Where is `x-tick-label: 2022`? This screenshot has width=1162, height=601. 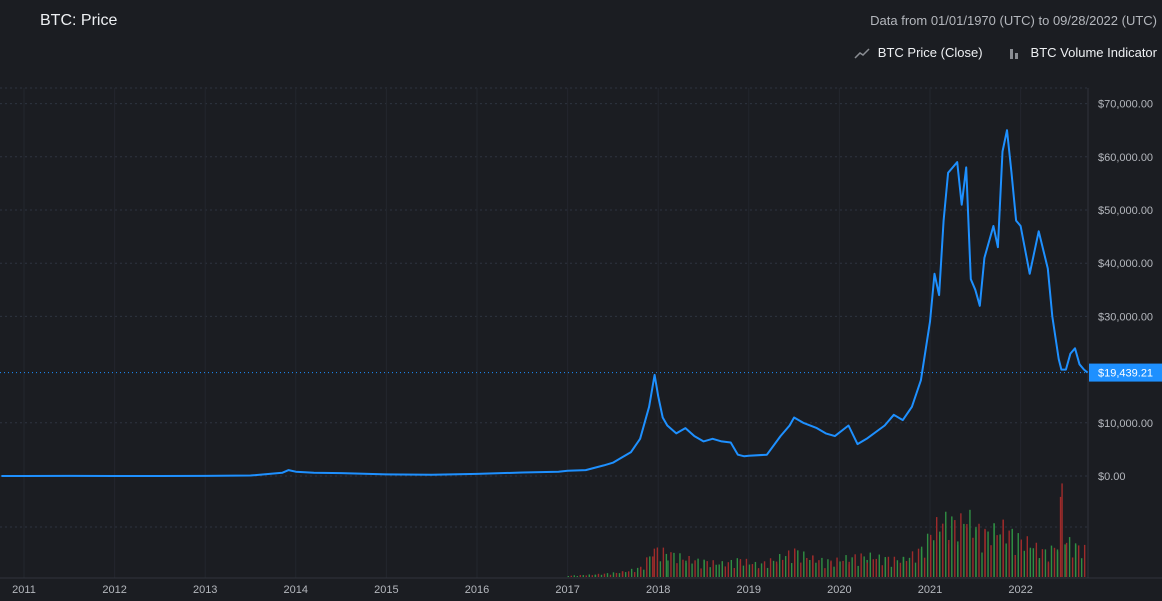 x-tick-label: 2022 is located at coordinates (1020, 590).